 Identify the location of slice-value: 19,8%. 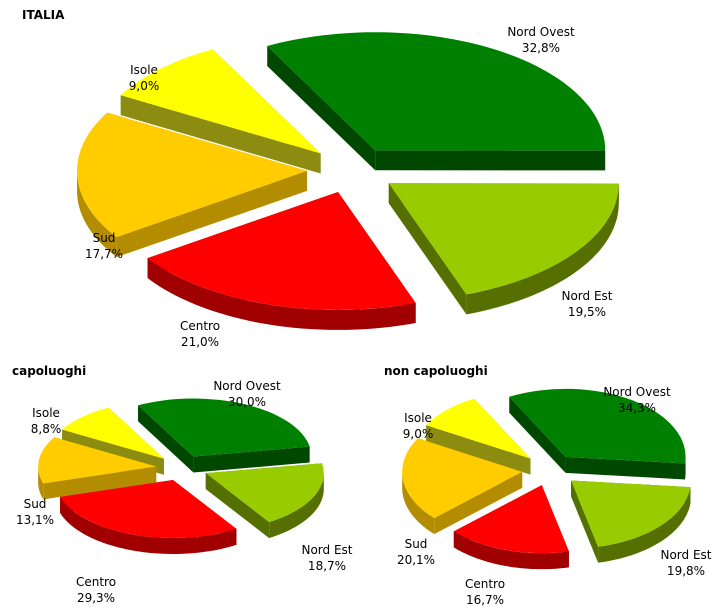
(686, 571).